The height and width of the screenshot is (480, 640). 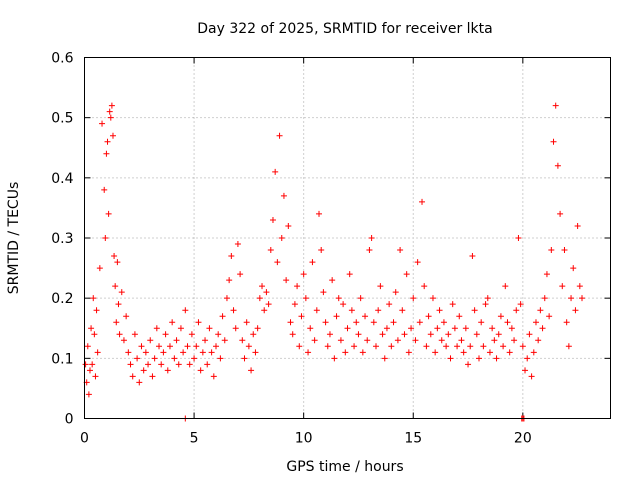 I want to click on y-tick-label: 0.1, so click(x=62, y=359).